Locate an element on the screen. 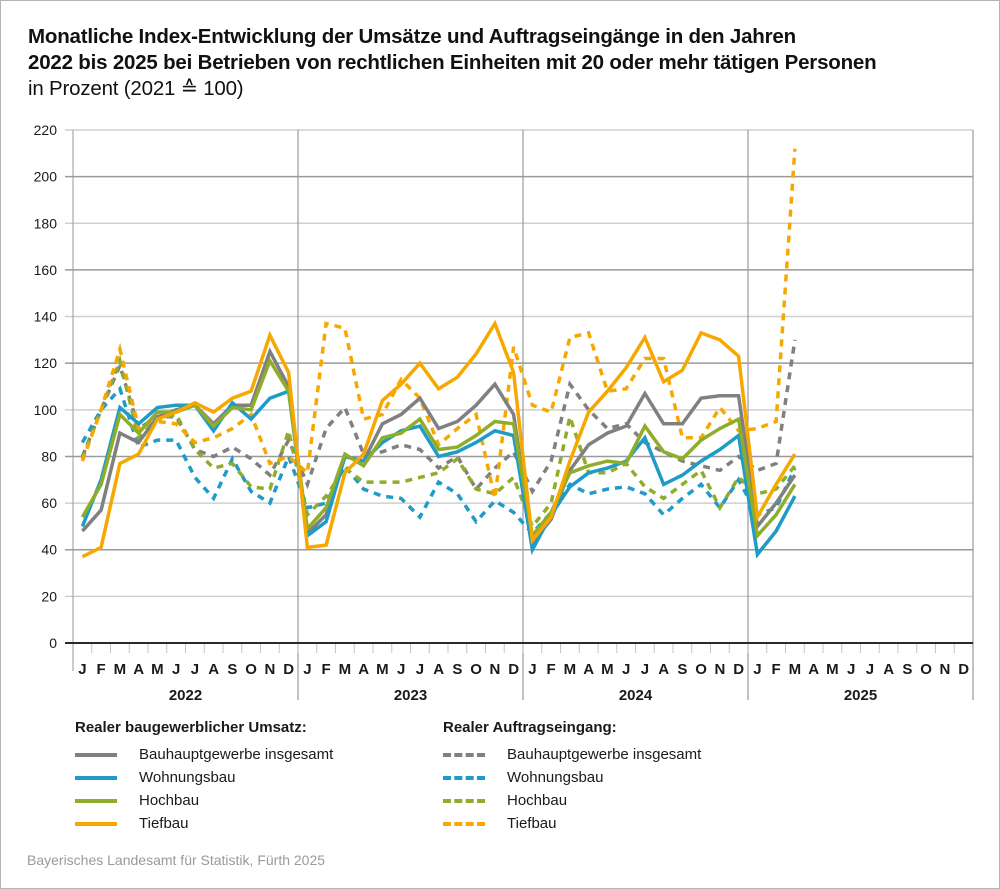  legend-swatch-solid-green is located at coordinates (96, 800).